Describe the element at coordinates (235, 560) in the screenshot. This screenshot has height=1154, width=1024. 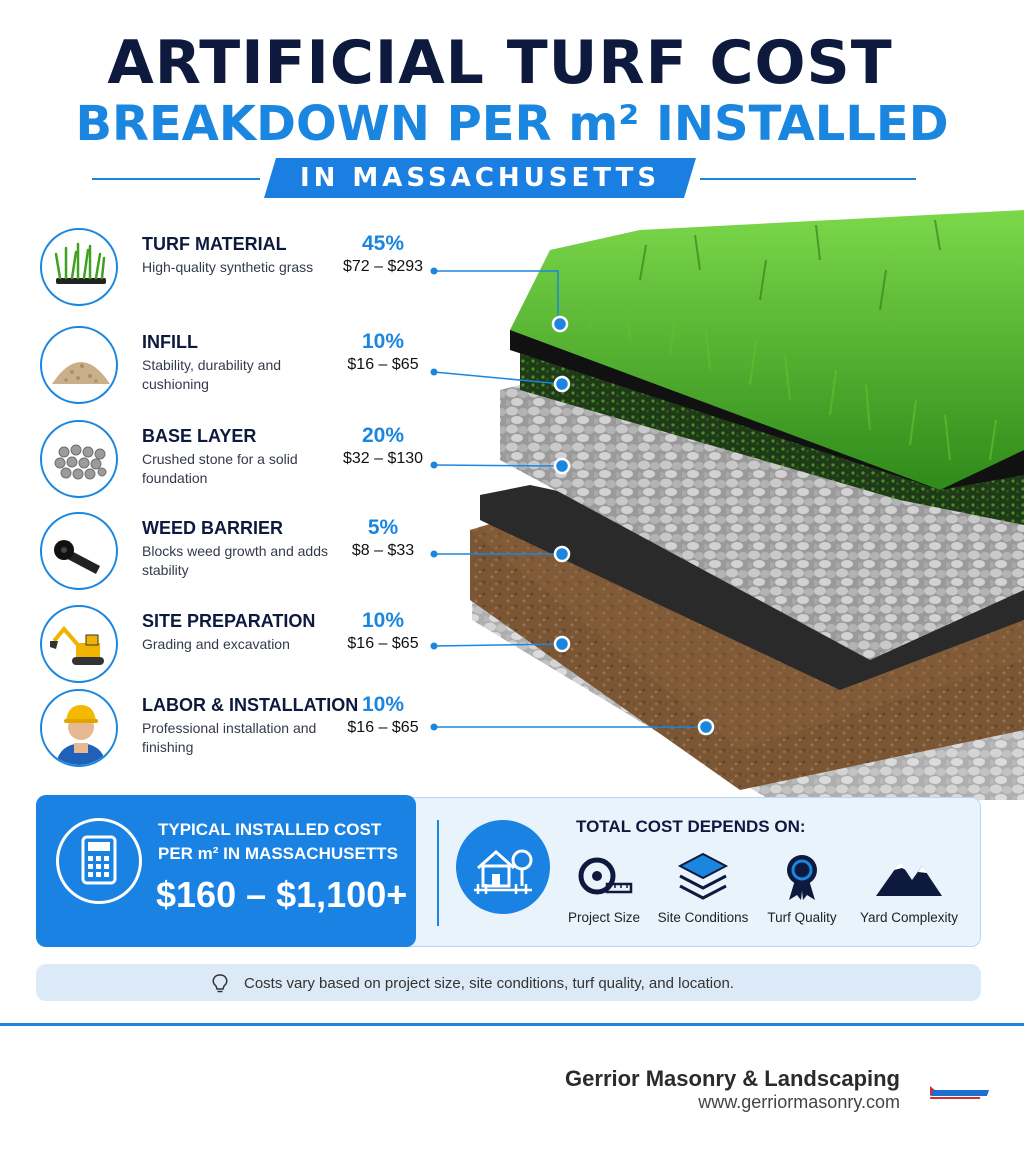
I see `item-desc: Blocks weed growth and adds stability` at that location.